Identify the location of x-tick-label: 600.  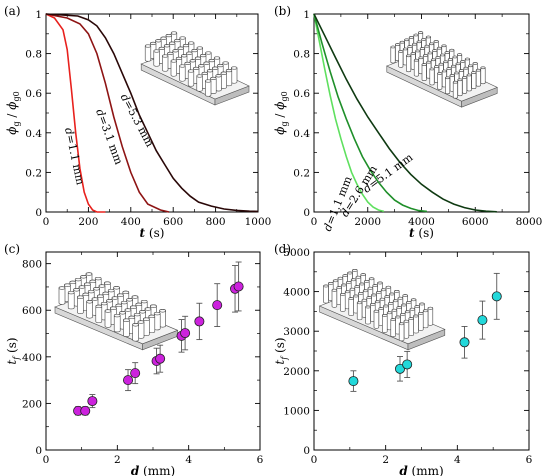
(173, 222).